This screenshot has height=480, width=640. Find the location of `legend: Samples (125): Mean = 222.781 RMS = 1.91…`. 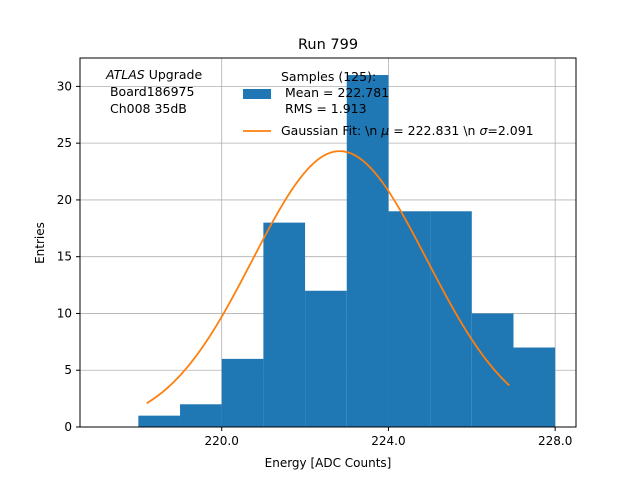

legend: Samples (125): Mean = 222.781 RMS = 1.91… is located at coordinates (388, 103).